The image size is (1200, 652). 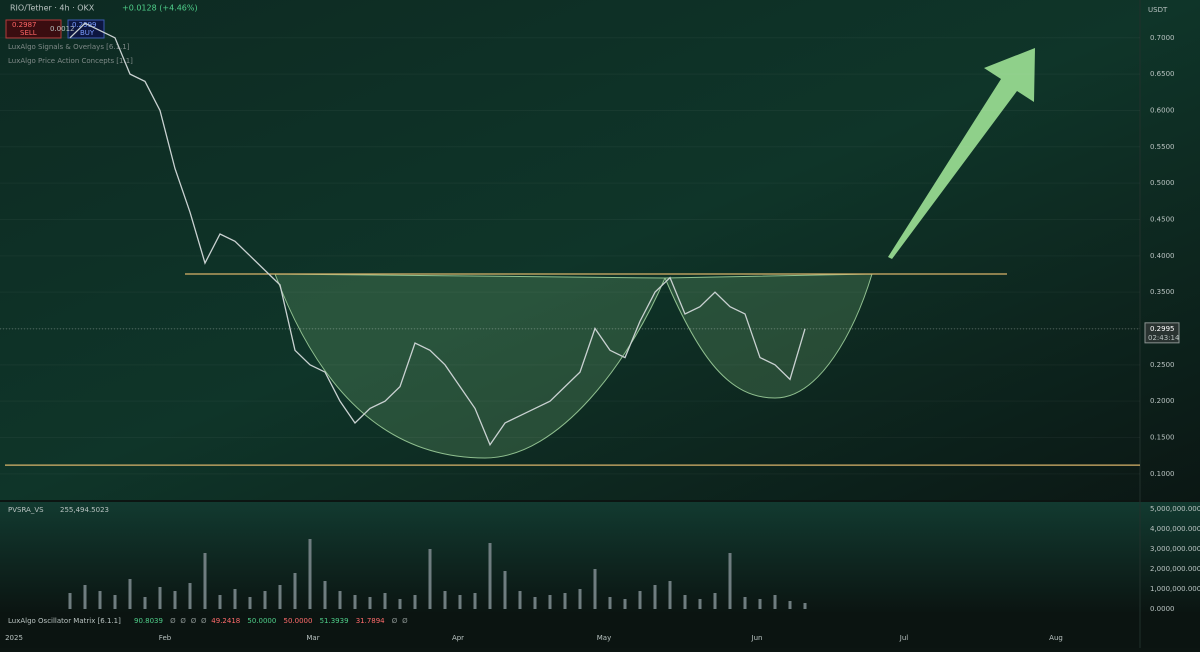 I want to click on y-tick-label: 0.5000, so click(x=1162, y=183).